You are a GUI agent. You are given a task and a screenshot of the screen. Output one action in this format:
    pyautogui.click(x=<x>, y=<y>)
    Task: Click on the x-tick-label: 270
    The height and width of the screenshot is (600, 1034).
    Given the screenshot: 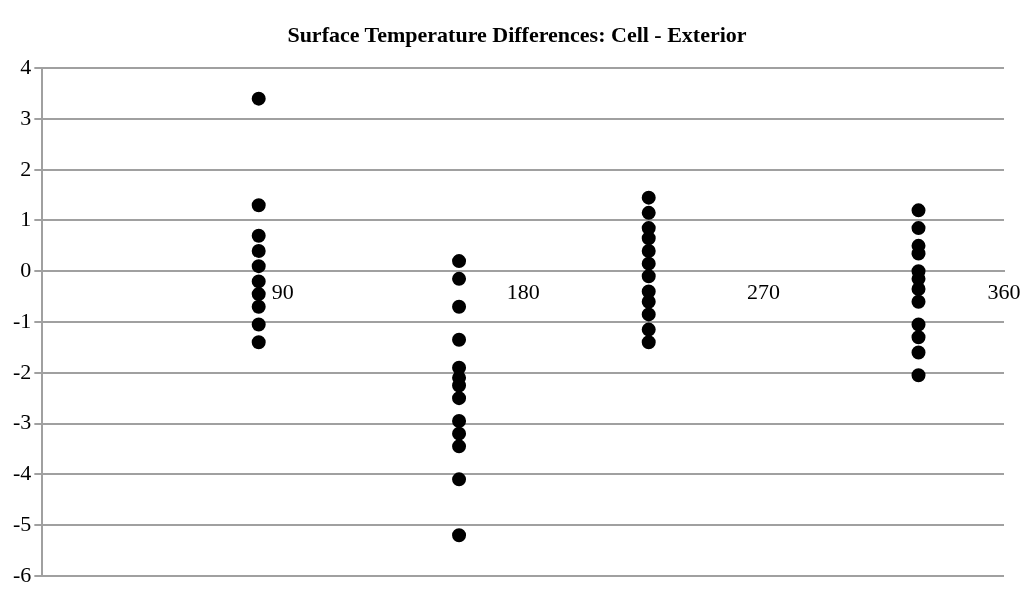 What is the action you would take?
    pyautogui.click(x=764, y=292)
    